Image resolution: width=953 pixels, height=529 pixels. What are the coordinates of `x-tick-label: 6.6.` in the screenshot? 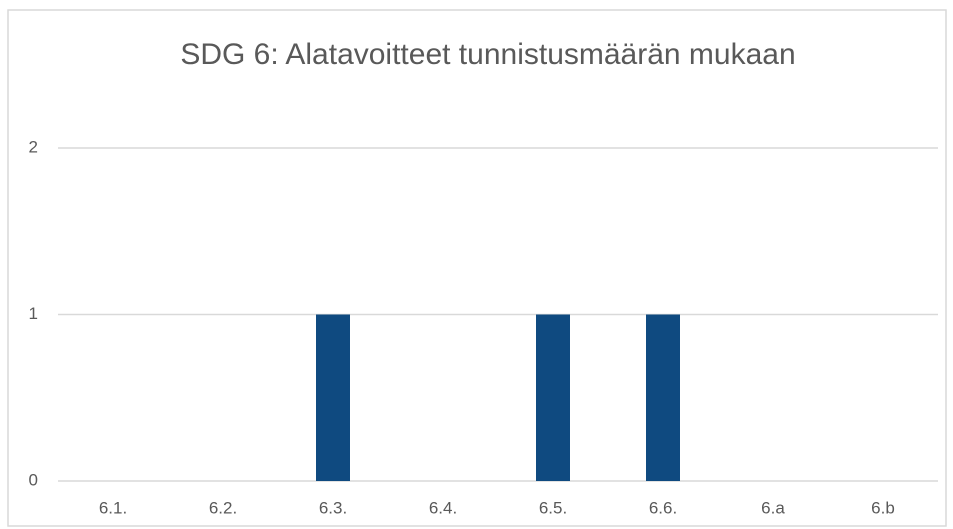 It's located at (663, 507).